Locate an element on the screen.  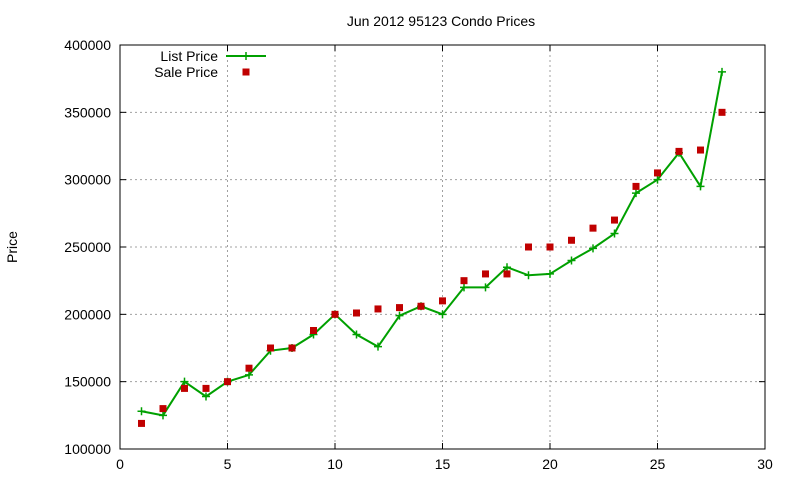
y-tick-label: 300000 is located at coordinates (87, 180).